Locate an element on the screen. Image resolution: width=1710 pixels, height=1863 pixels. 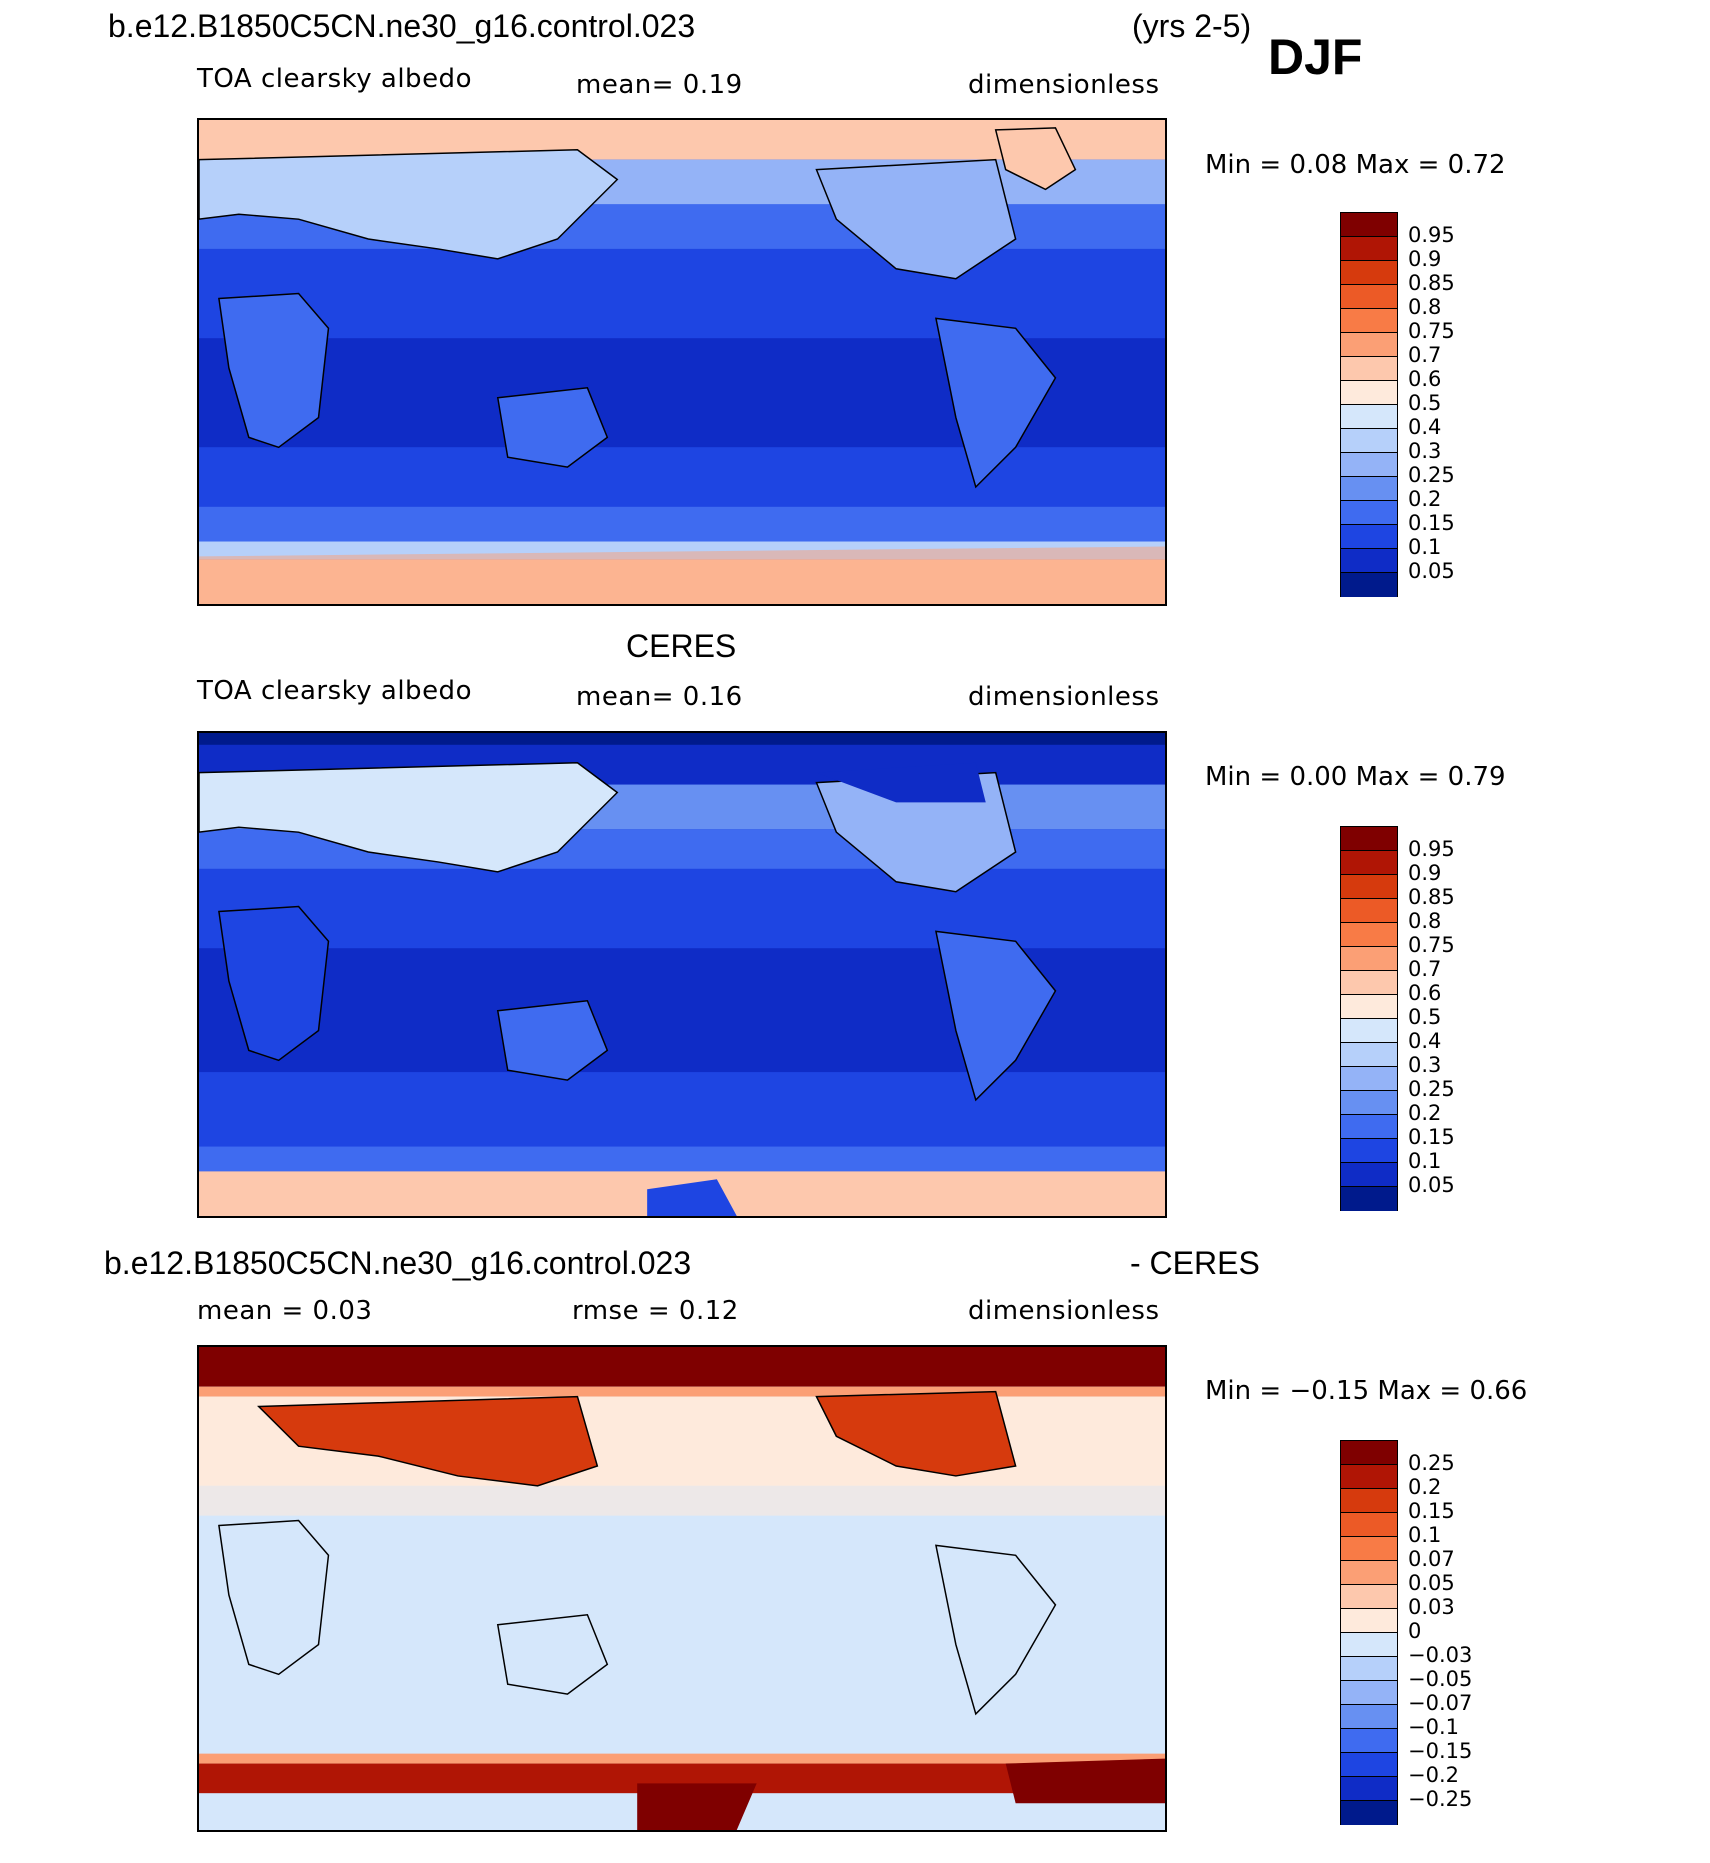
panel3-colorbar-tick: −0.1 is located at coordinates (1433, 1727).